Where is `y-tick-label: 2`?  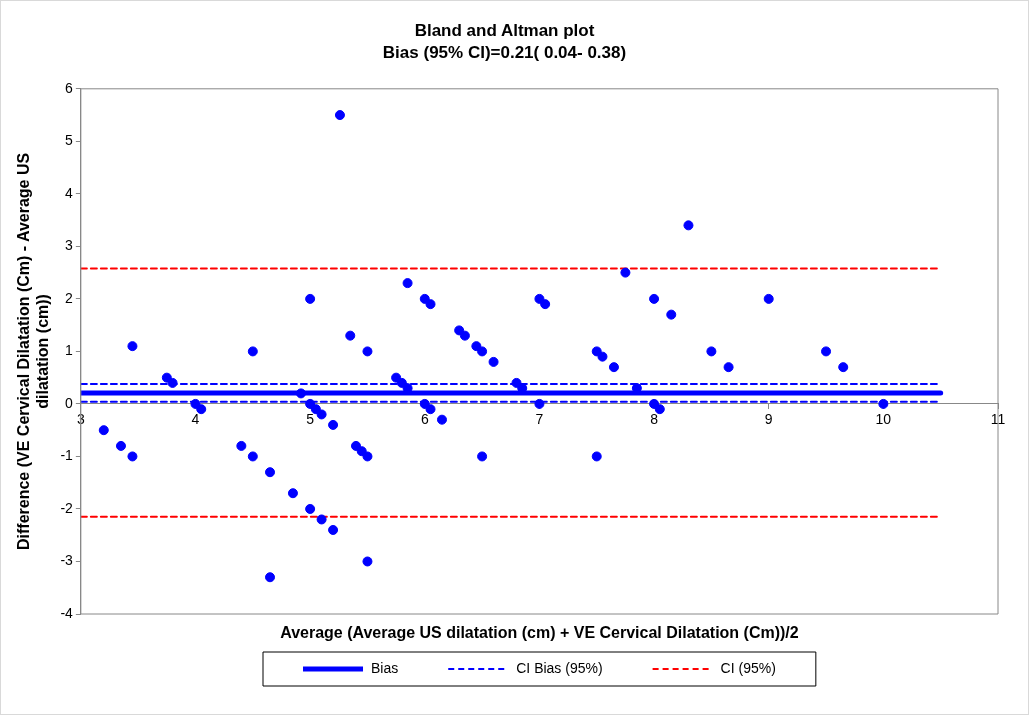 y-tick-label: 2 is located at coordinates (69, 297).